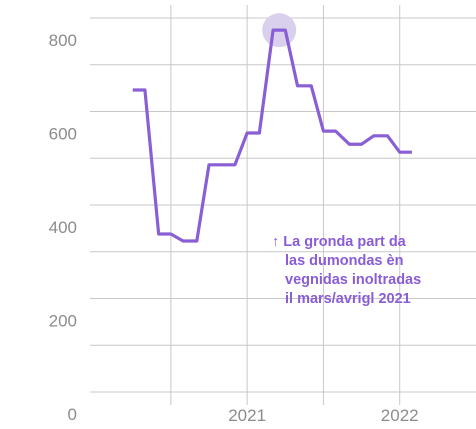 Image resolution: width=476 pixels, height=429 pixels. What do you see at coordinates (348, 299) in the screenshot?
I see `annotation: il mars/avrigl 2021` at bounding box center [348, 299].